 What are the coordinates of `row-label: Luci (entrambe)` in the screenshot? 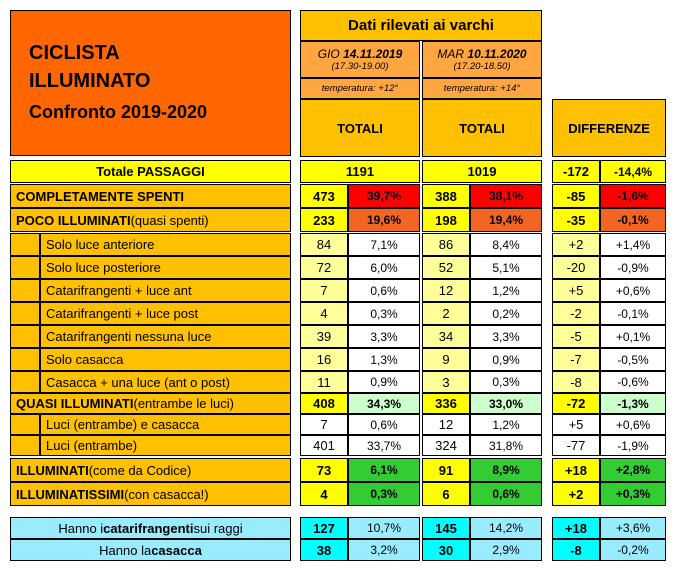 It's located at (165, 445).